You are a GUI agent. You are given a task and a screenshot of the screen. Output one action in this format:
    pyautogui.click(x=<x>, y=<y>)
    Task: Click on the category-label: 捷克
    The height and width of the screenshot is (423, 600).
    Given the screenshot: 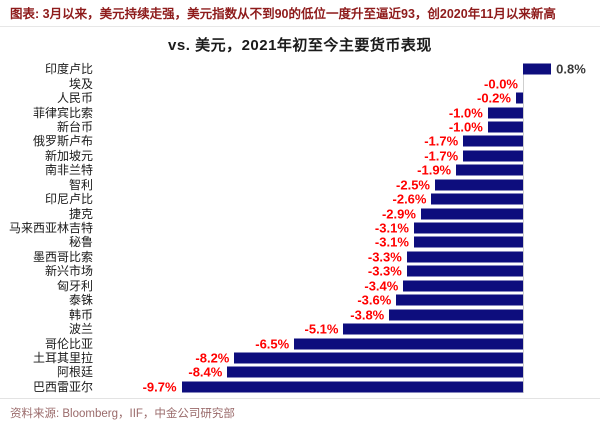 What is the action you would take?
    pyautogui.click(x=80, y=213)
    